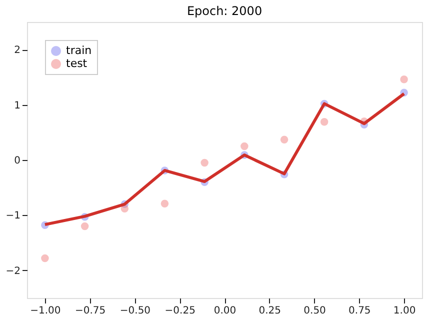 This screenshot has width=436, height=327. Describe the element at coordinates (359, 311) in the screenshot. I see `x-tick-label: 0.75` at that location.